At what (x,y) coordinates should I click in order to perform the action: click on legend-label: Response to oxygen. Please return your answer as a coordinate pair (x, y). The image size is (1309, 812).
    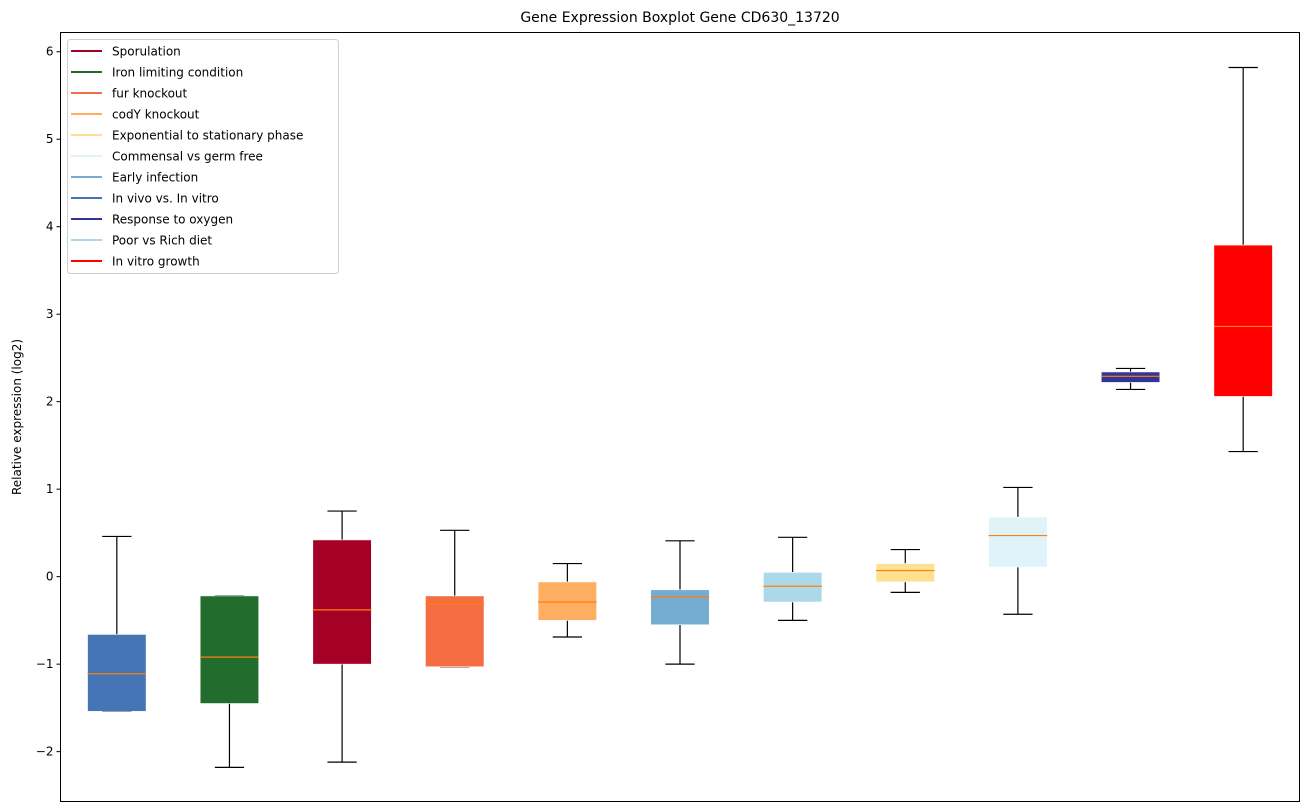
    Looking at the image, I should click on (172, 220).